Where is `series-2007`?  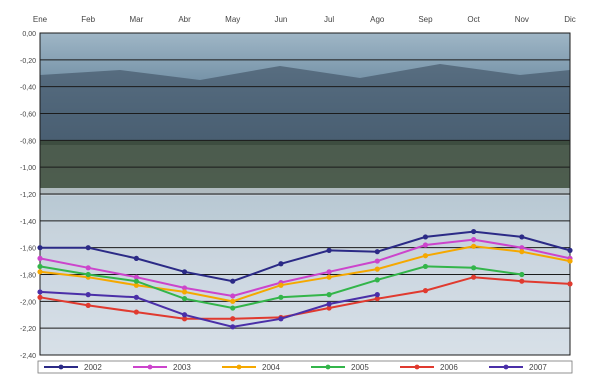 series-2007 is located at coordinates (208, 309).